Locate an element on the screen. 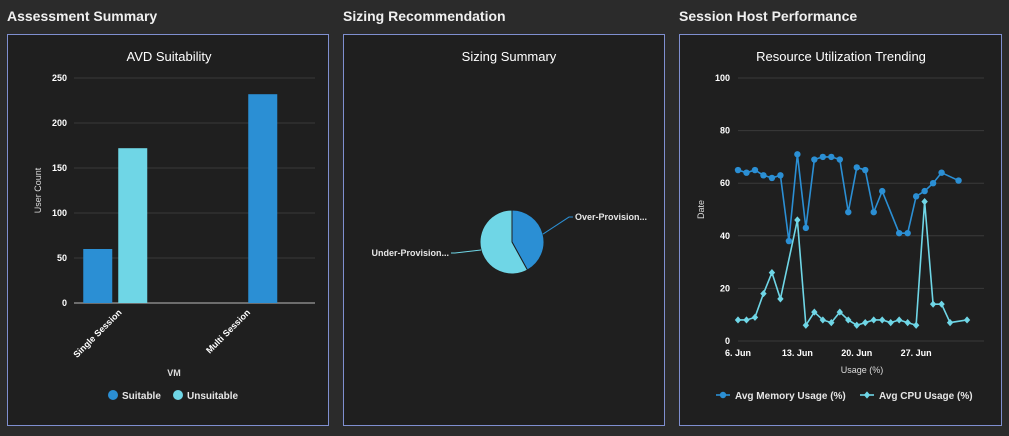 The height and width of the screenshot is (436, 1009). assessment-summary-title: Assessment Summary is located at coordinates (82, 16).